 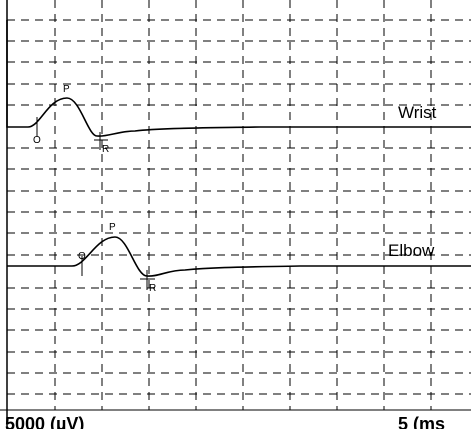 I want to click on elbow-trace, so click(x=239, y=256).